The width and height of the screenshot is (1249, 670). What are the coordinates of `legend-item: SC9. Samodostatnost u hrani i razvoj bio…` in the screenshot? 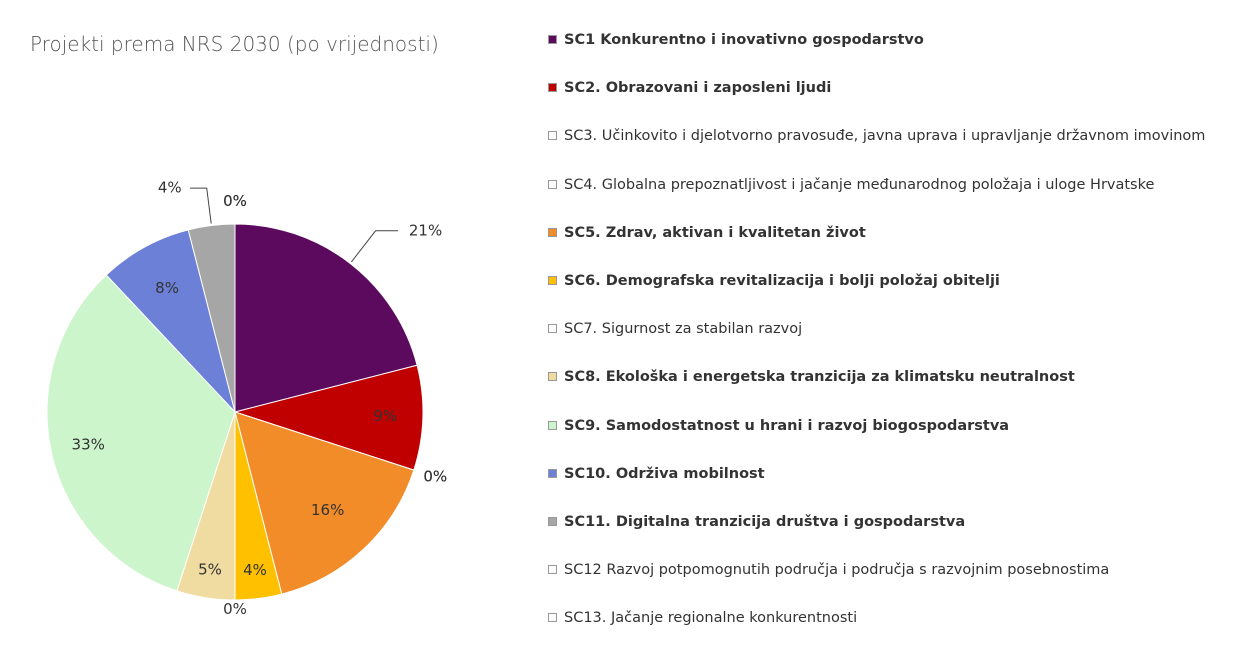 It's located at (898, 426).